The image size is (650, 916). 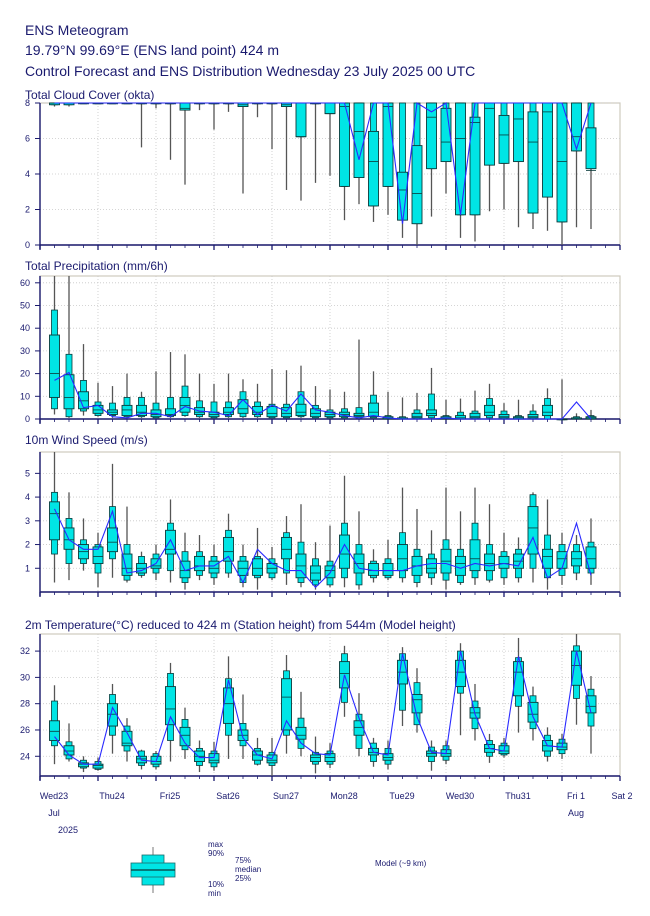 What do you see at coordinates (25, 730) in the screenshot?
I see `y-tick-label: 26` at bounding box center [25, 730].